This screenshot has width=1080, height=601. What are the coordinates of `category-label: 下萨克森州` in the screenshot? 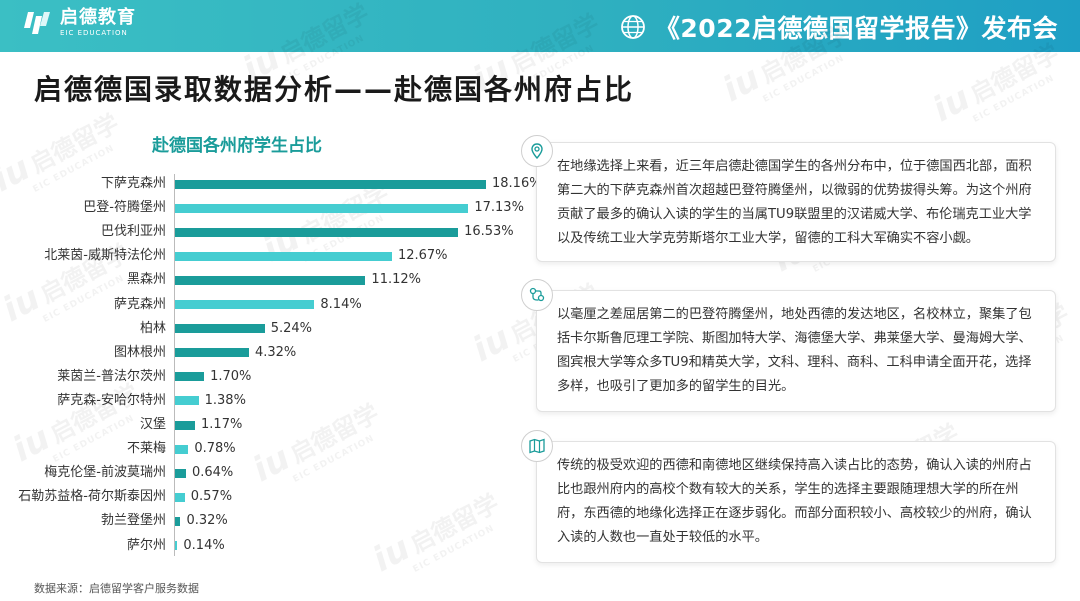 It's located at (133, 183).